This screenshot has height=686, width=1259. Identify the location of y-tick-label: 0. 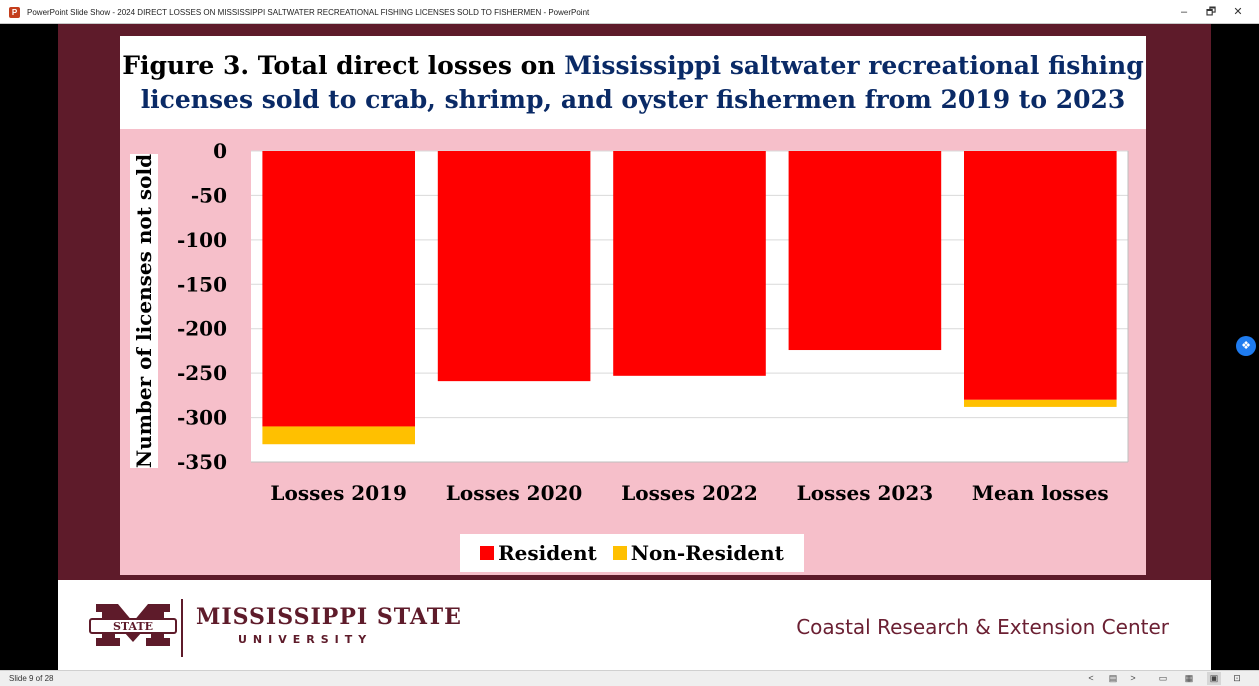
(220, 151).